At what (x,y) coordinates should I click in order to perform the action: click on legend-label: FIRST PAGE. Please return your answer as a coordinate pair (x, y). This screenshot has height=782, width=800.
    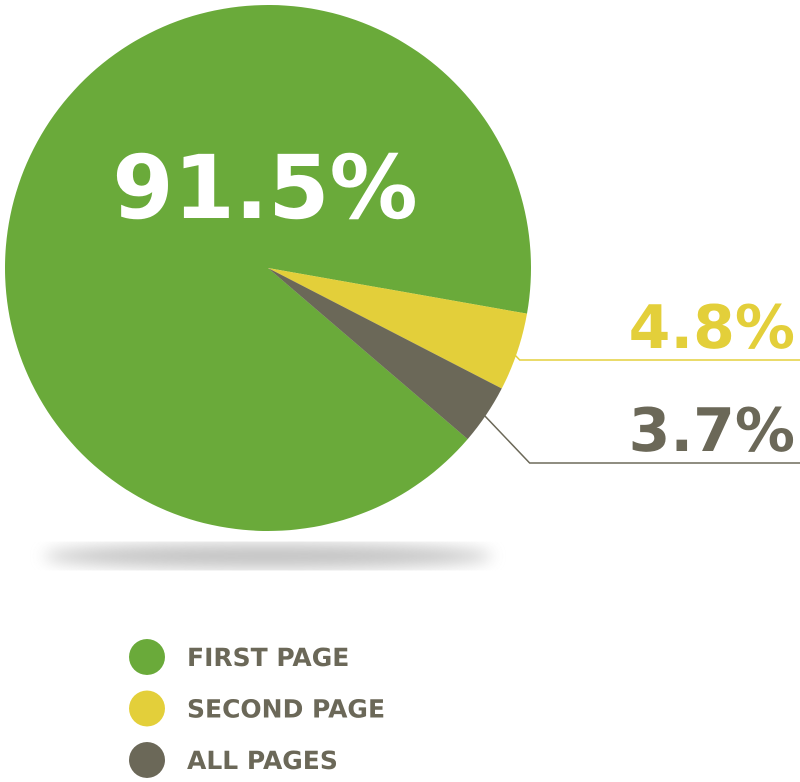
    Looking at the image, I should click on (268, 657).